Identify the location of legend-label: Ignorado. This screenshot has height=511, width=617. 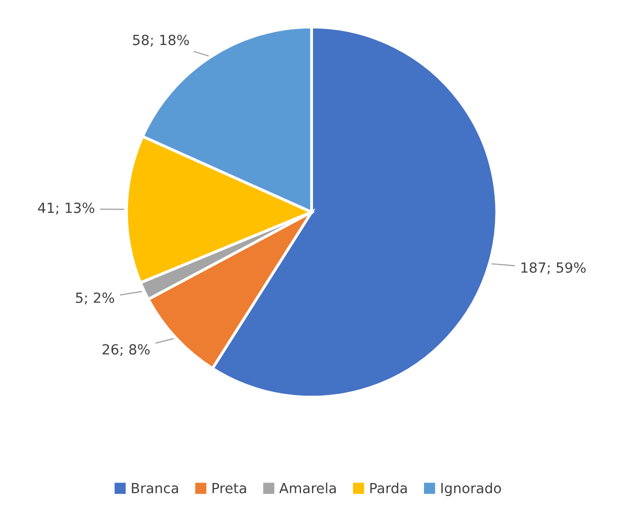
(471, 489).